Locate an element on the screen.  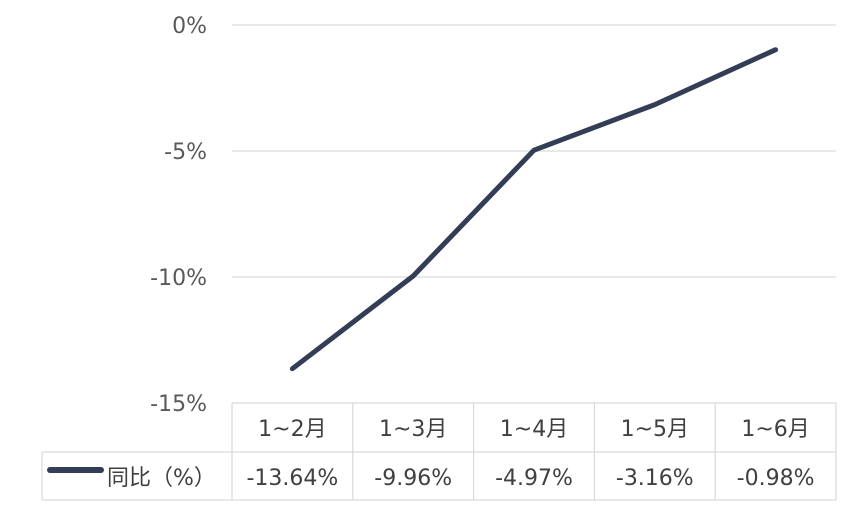
y-tick-label: -5% is located at coordinates (185, 152).